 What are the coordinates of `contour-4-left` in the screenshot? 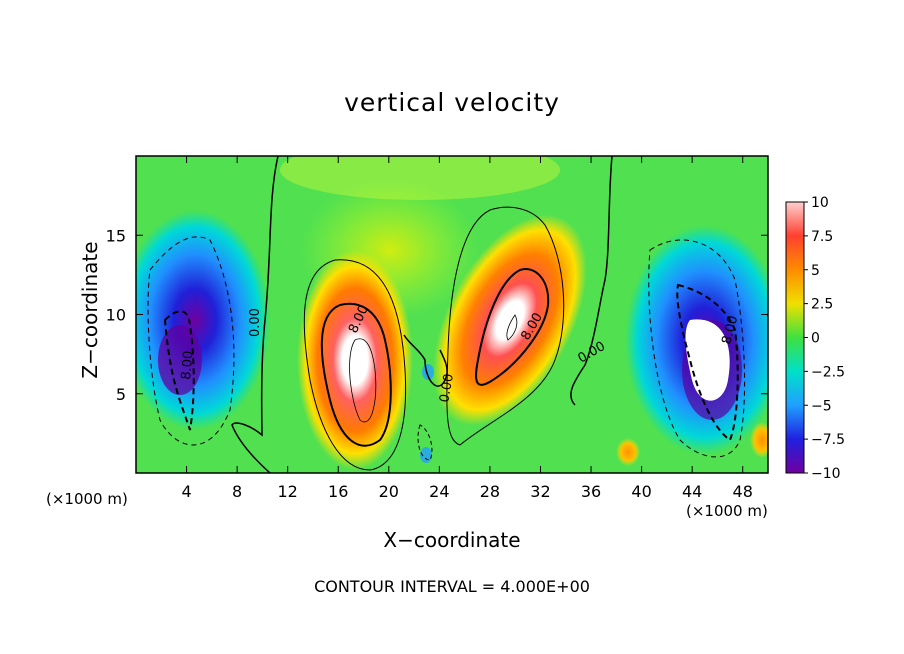 It's located at (355, 365).